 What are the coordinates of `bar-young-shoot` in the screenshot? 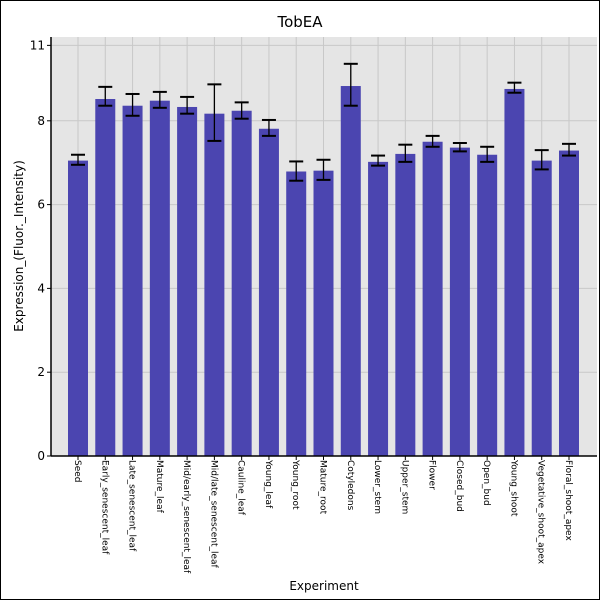 It's located at (514, 272).